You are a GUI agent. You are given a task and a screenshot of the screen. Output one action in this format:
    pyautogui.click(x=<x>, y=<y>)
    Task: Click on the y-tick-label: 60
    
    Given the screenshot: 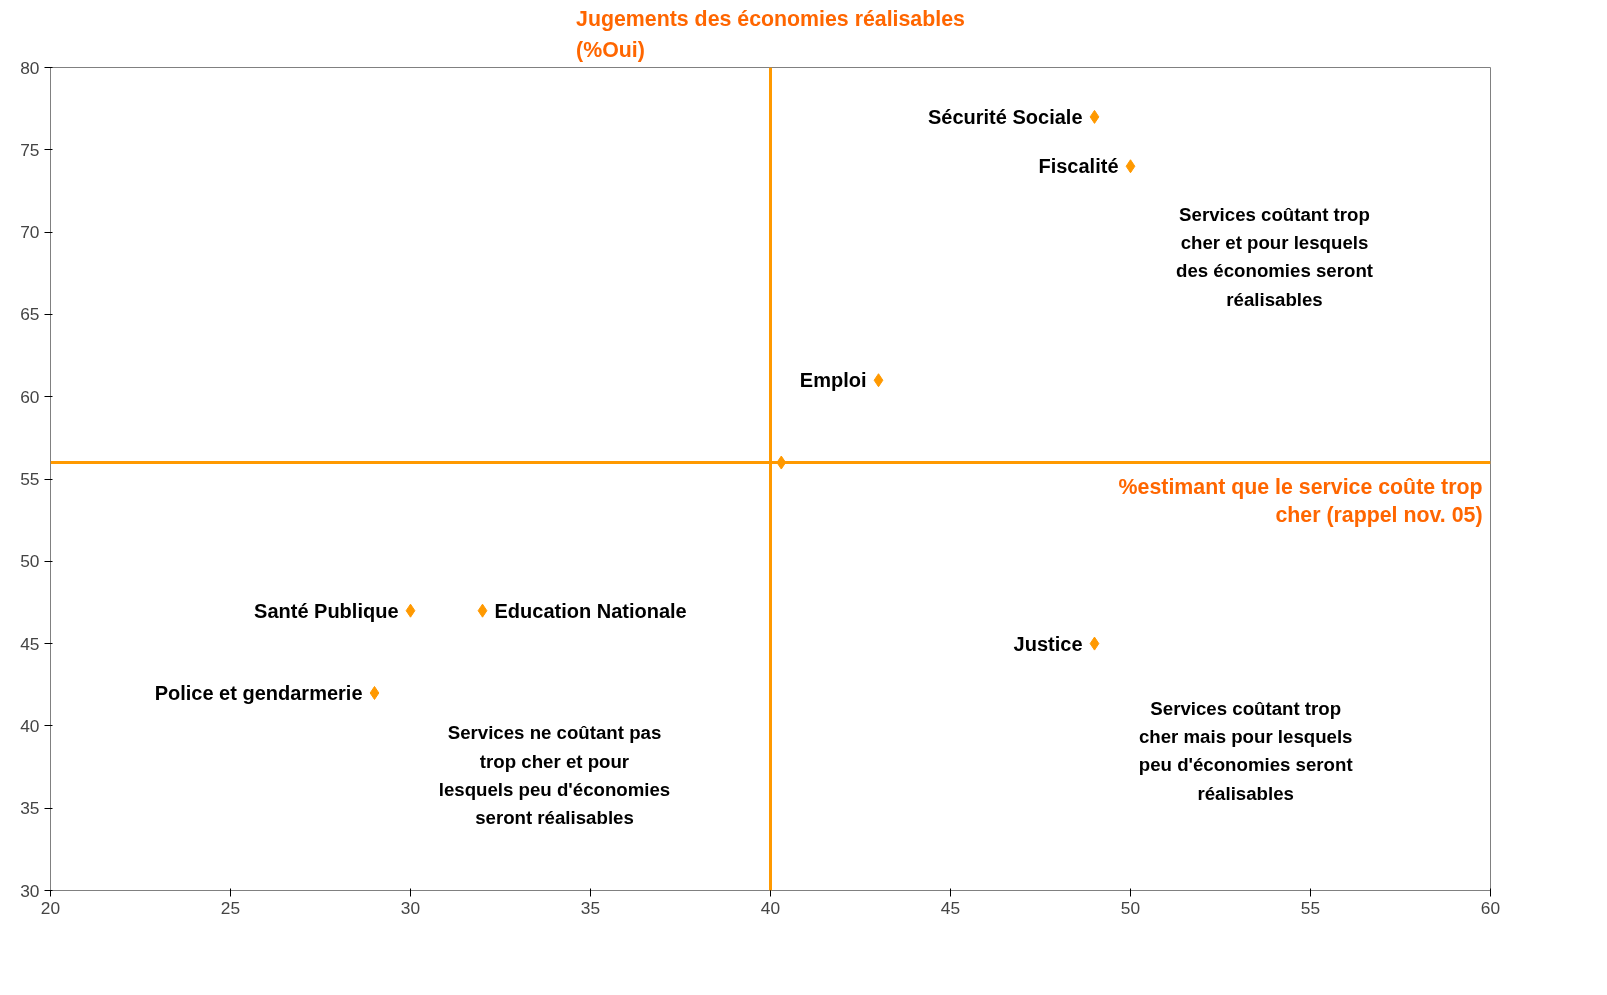 What is the action you would take?
    pyautogui.click(x=30, y=396)
    